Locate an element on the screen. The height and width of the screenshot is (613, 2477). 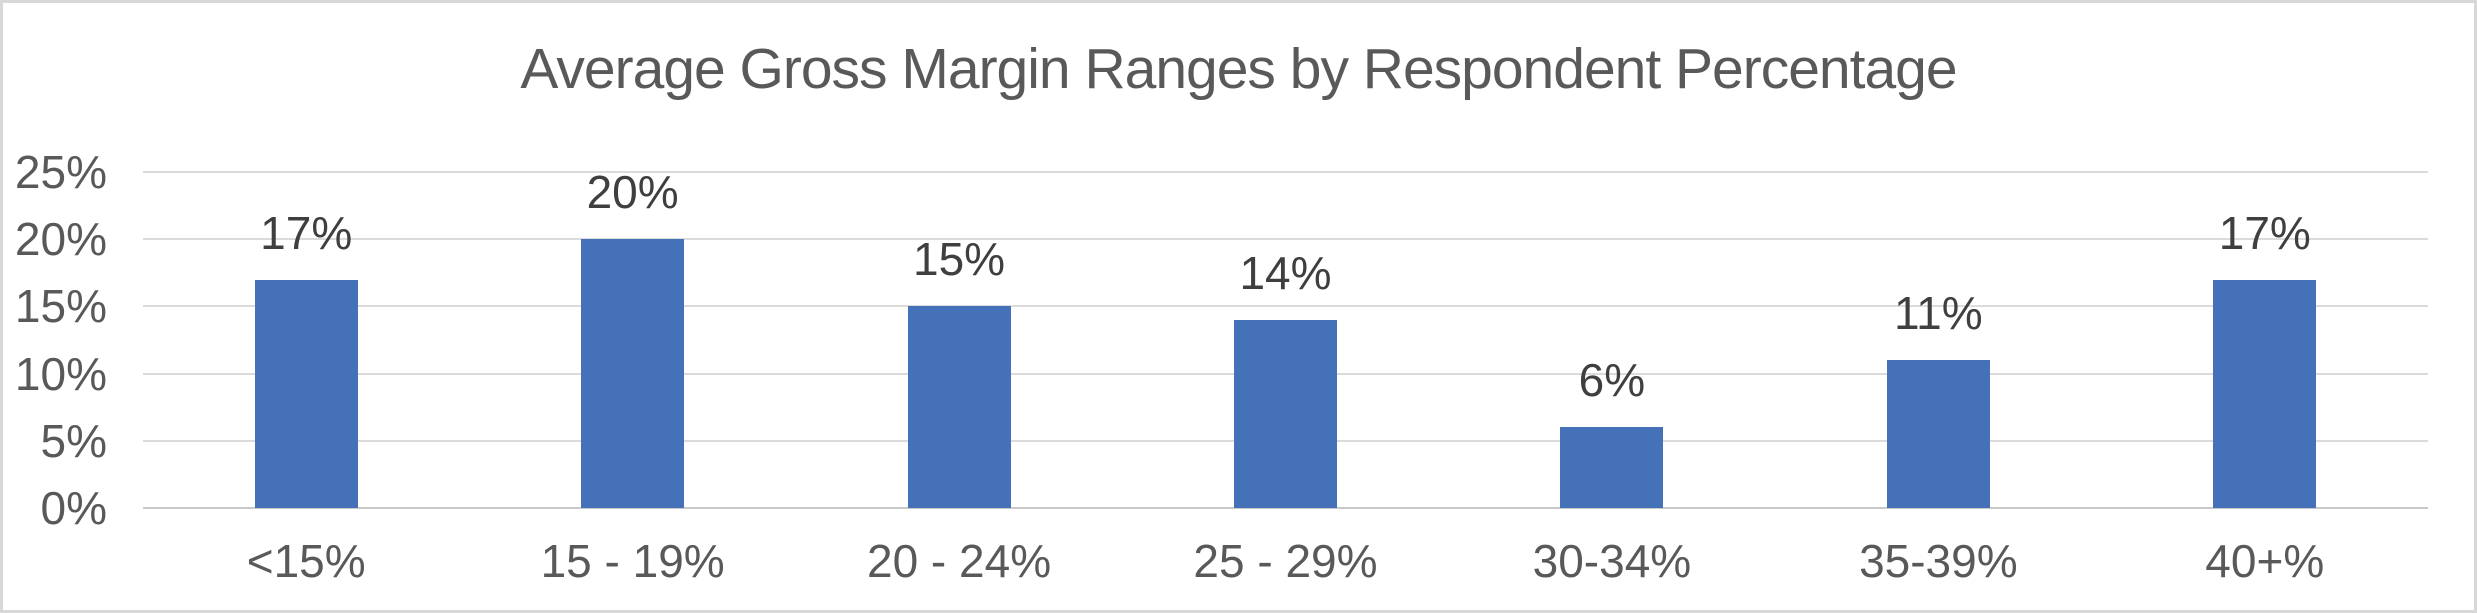
bar-20 - 24% is located at coordinates (959, 407).